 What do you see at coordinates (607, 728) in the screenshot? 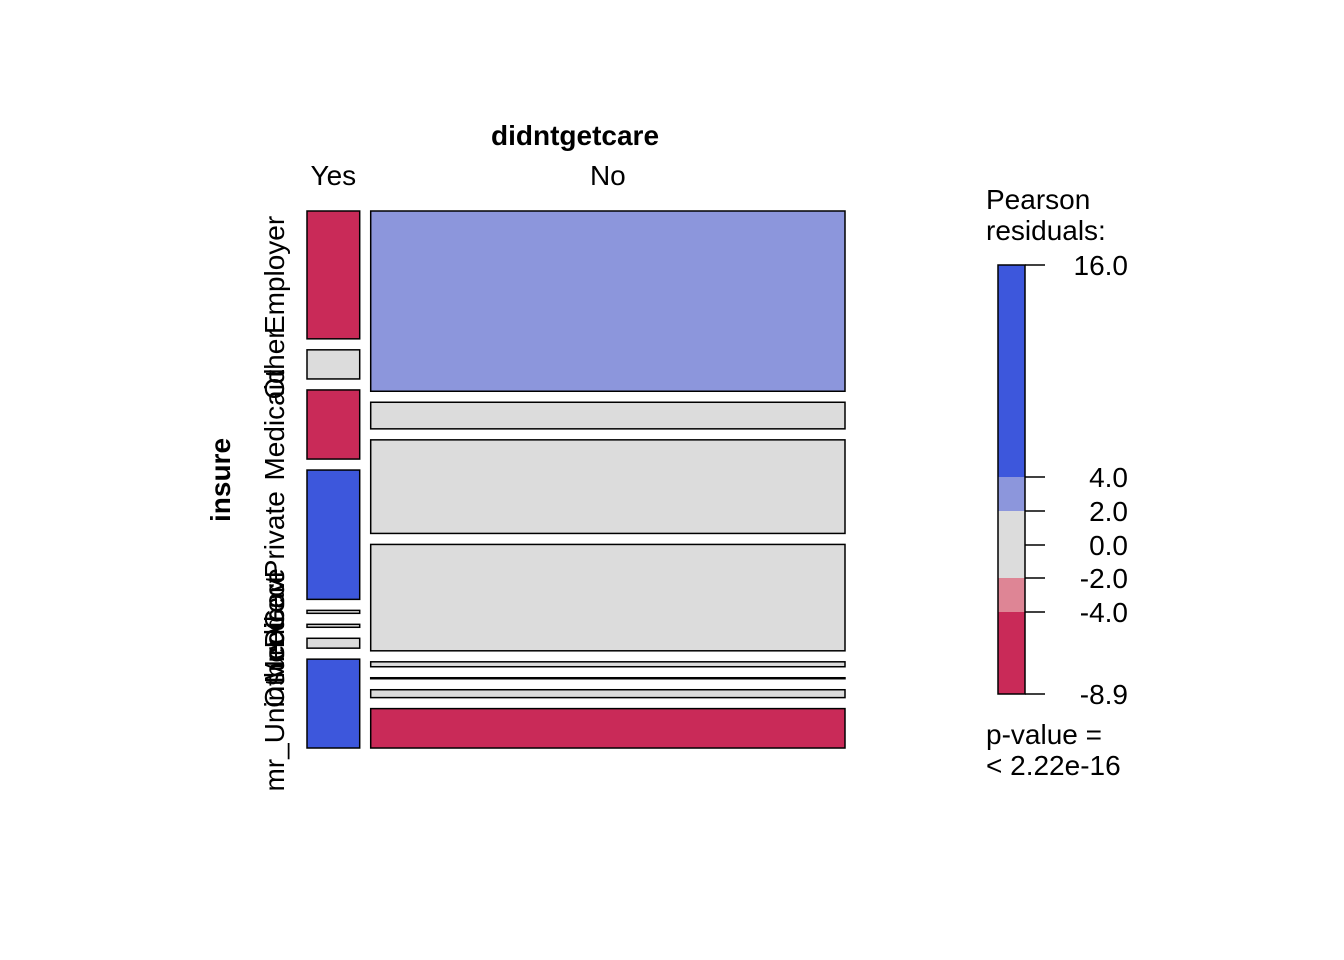
I see `tile-no-mr-uninsured` at bounding box center [607, 728].